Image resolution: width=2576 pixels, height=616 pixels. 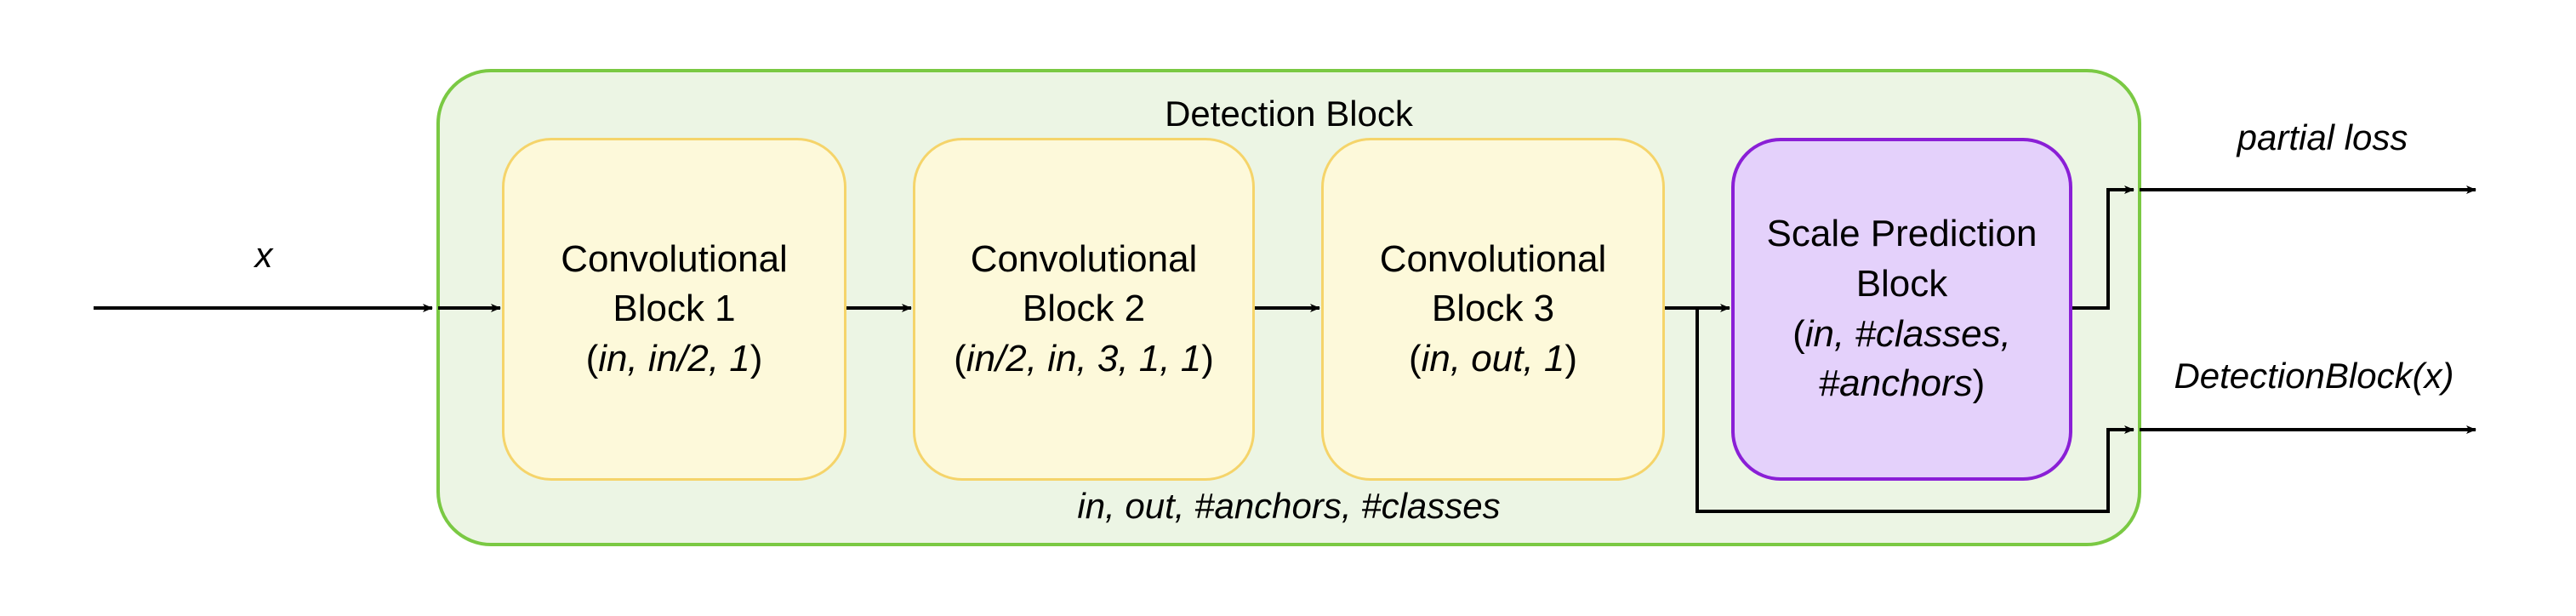 I want to click on block-args-text: in/2, in, 3, 1, 1, so click(x=1084, y=358).